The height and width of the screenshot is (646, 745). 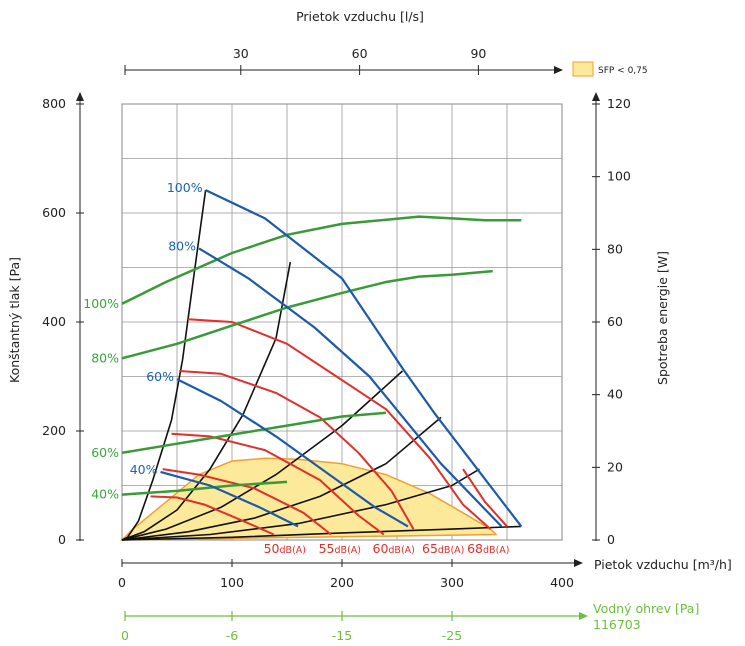 I want to click on noise-label: 65dB(A), so click(x=443, y=548).